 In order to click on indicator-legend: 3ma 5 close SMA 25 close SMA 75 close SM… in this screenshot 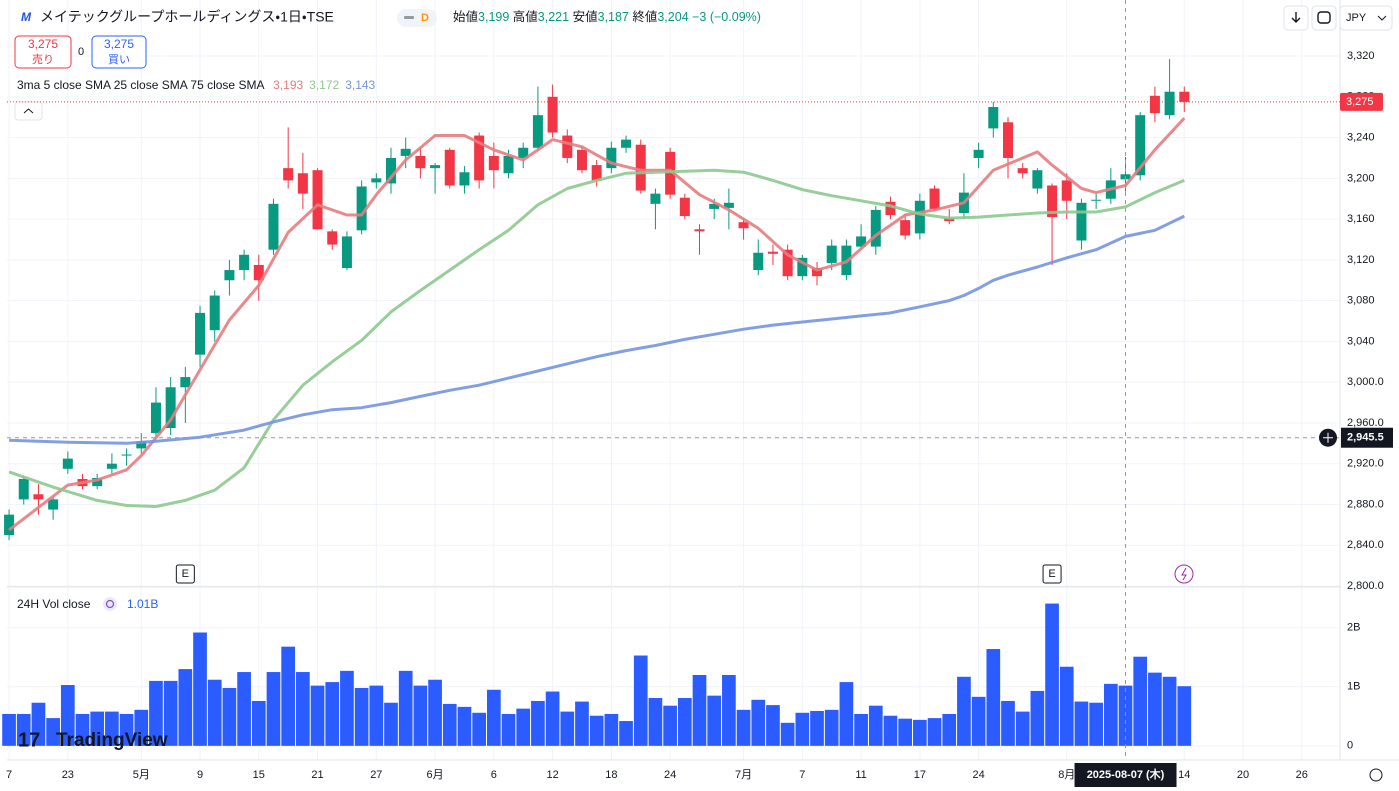, I will do `click(196, 85)`.